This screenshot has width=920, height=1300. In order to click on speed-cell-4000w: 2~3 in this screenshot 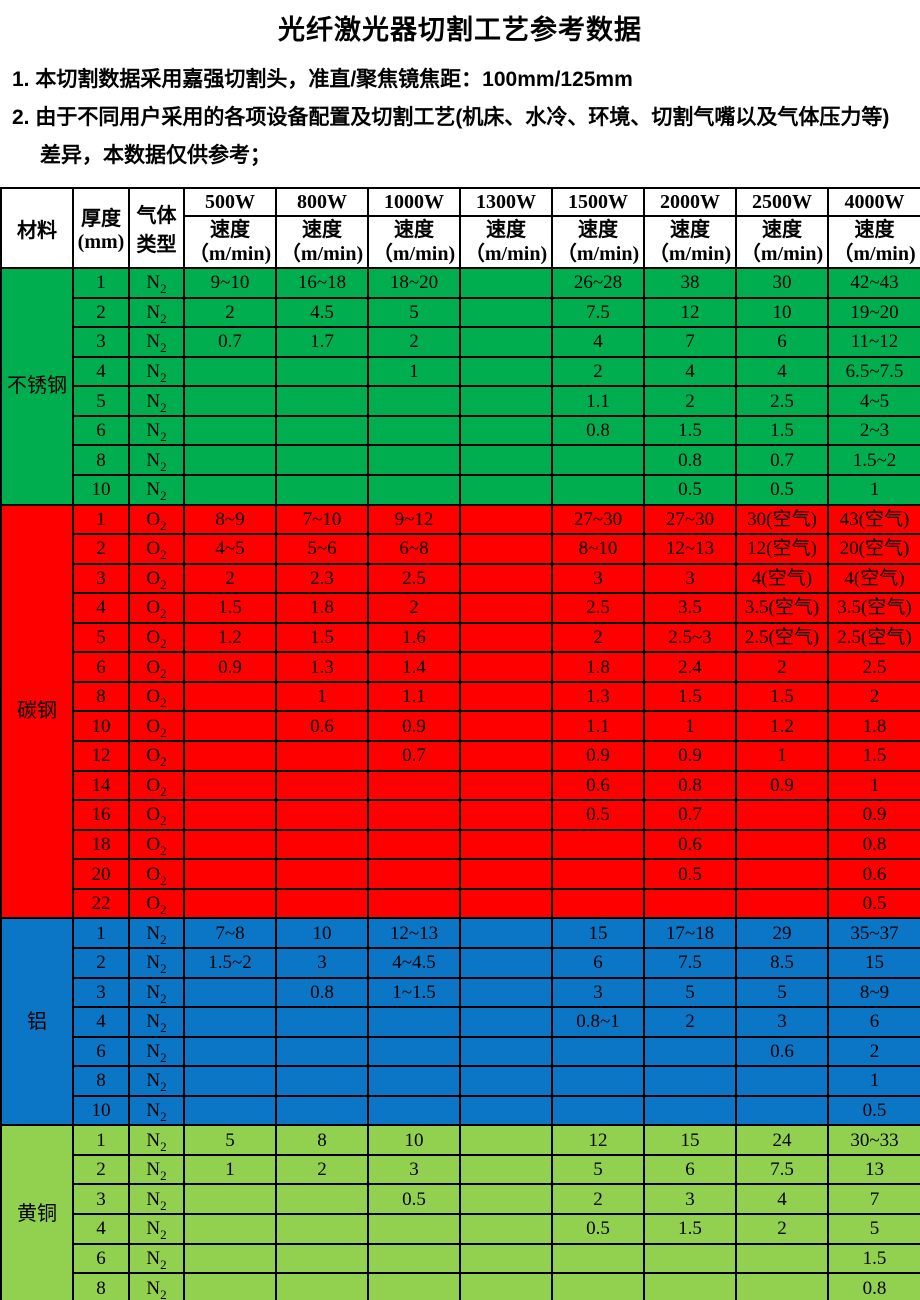, I will do `click(873, 430)`.